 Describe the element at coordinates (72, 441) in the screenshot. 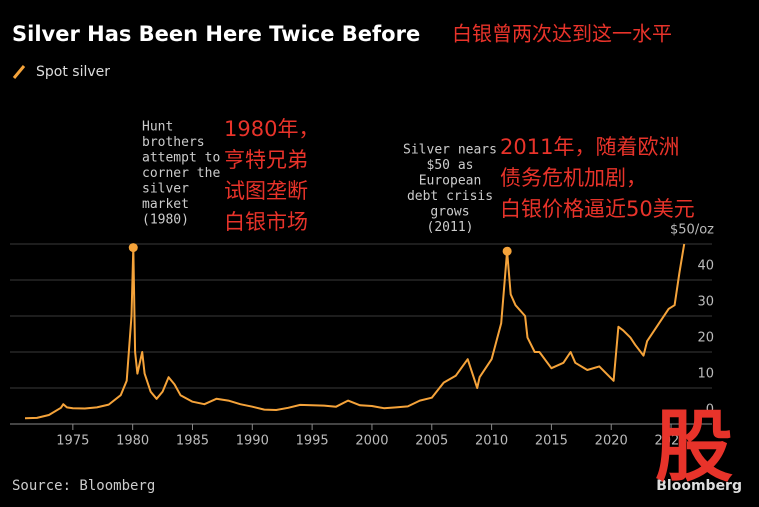

I see `x-tick-label: 1975` at that location.